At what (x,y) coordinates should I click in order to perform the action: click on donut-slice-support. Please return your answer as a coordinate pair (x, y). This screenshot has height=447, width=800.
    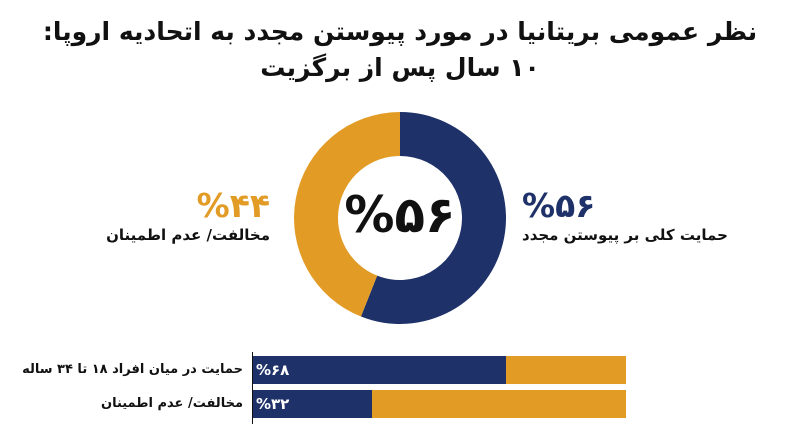
    Looking at the image, I should click on (433, 218).